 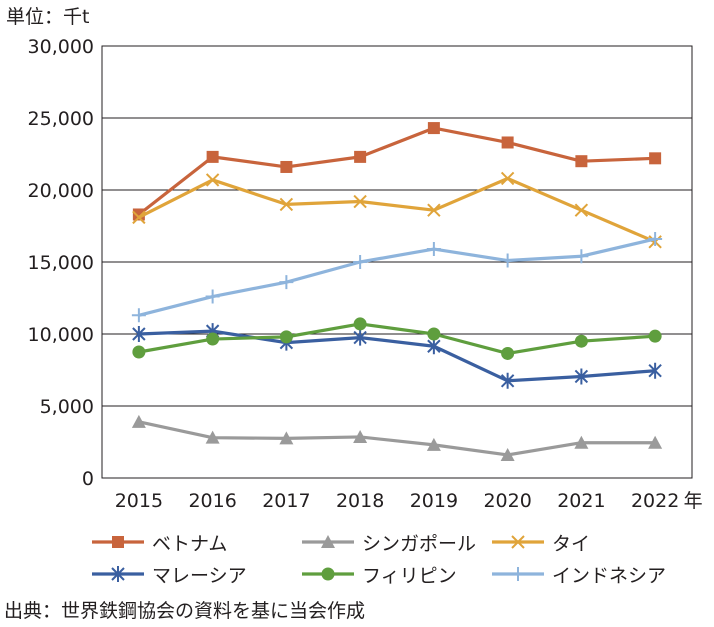 I want to click on y-tick-label: 5,000, so click(x=67, y=407).